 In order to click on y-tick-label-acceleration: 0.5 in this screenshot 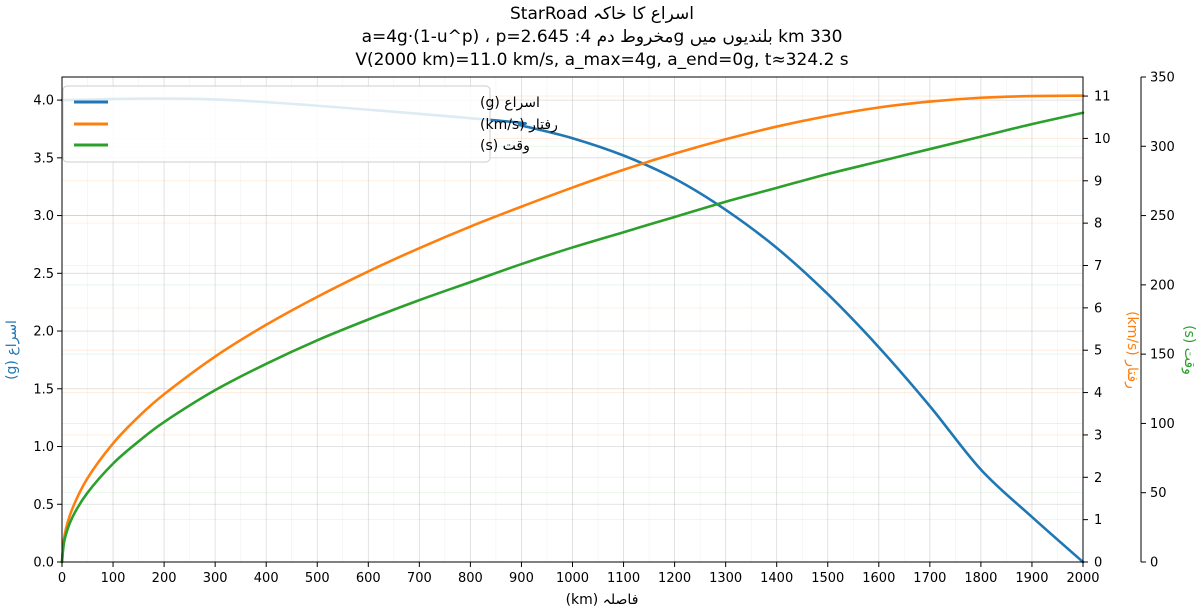, I will do `click(43, 505)`.